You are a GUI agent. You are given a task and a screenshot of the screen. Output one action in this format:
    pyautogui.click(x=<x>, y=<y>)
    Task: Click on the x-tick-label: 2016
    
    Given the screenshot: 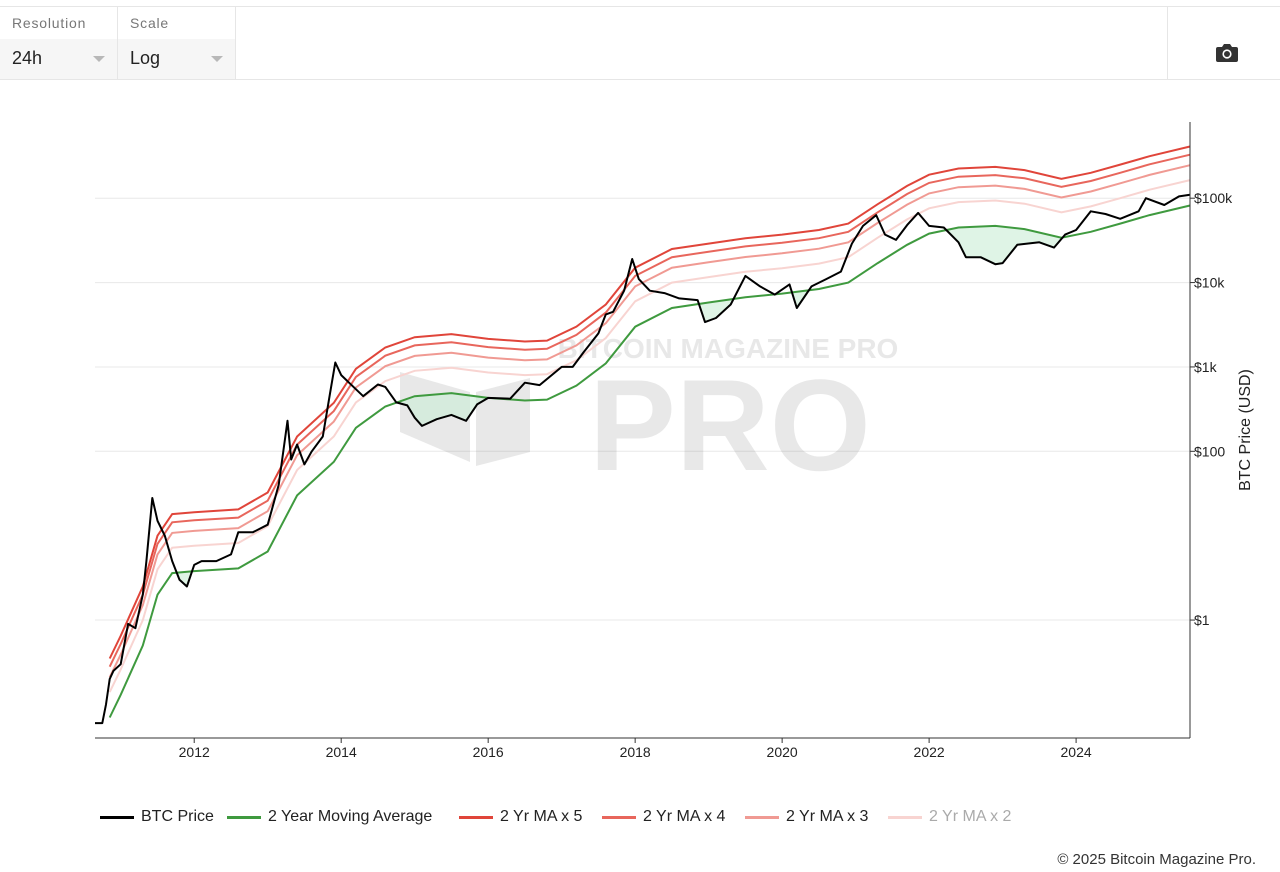 What is the action you would take?
    pyautogui.click(x=488, y=752)
    